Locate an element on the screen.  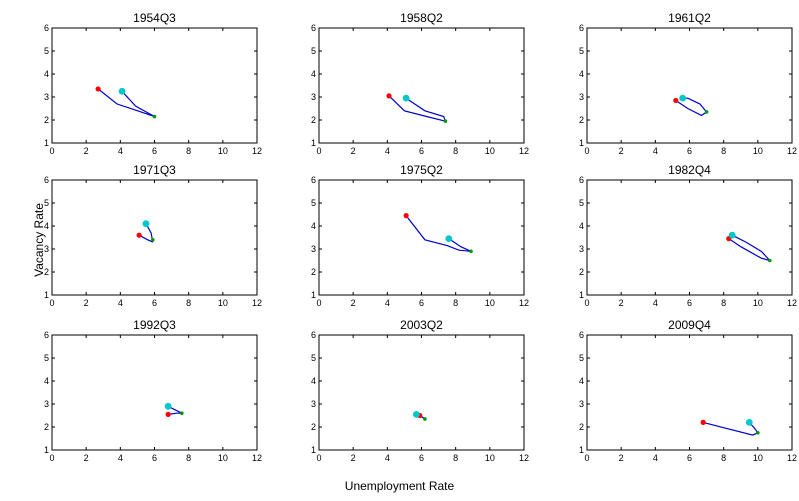
panel-title: 1982Q4 is located at coordinates (689, 170).